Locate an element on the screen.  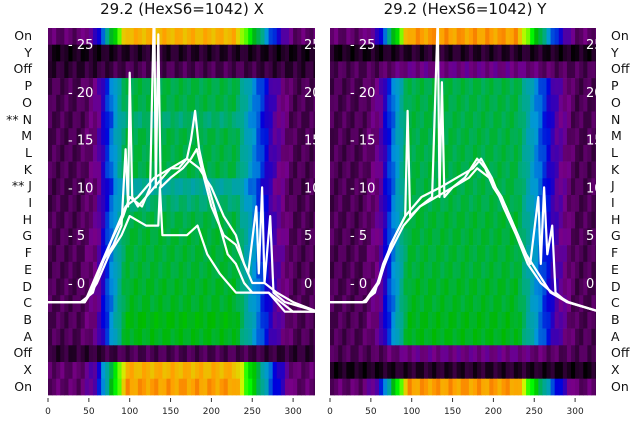
y-tick-label: - 5 is located at coordinates (76, 236).